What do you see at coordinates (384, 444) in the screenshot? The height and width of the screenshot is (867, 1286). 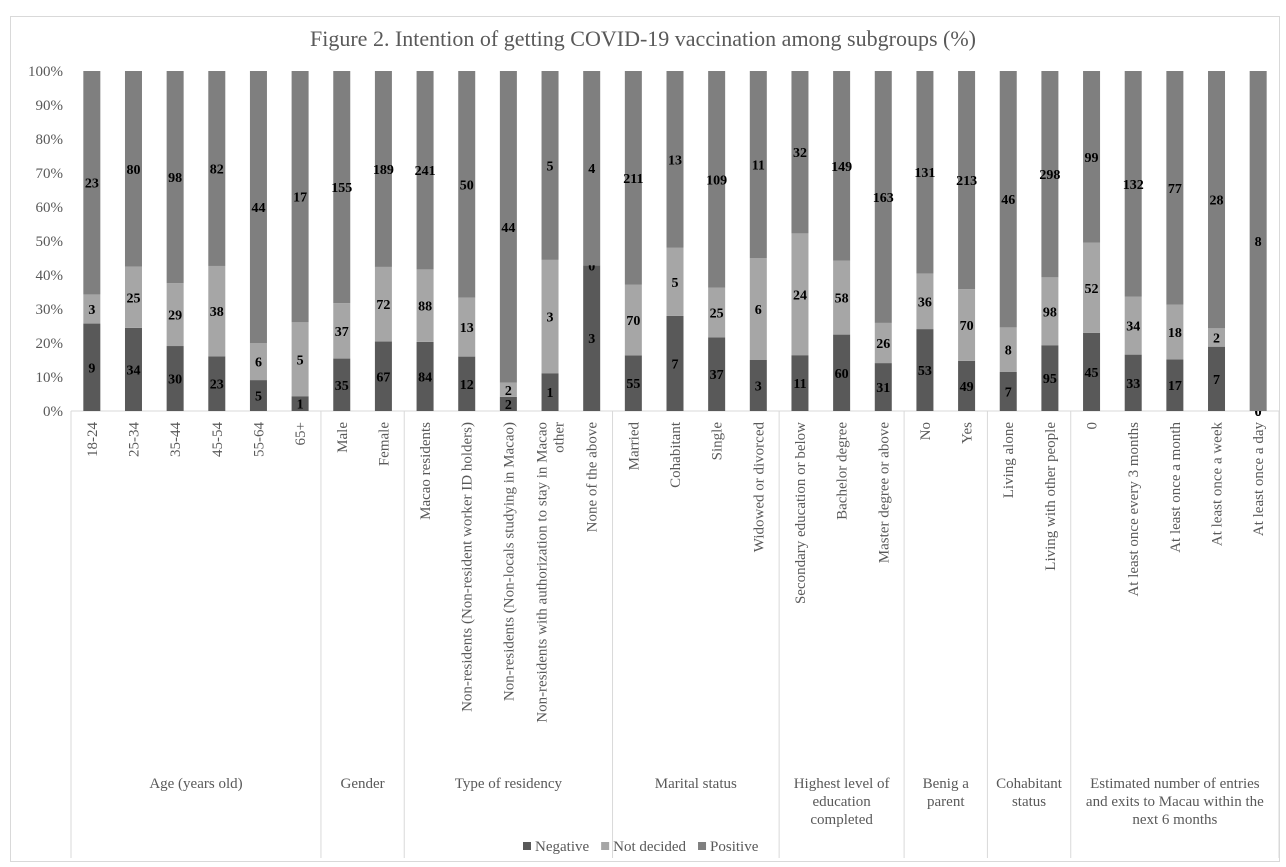 I see `category-label: Female` at bounding box center [384, 444].